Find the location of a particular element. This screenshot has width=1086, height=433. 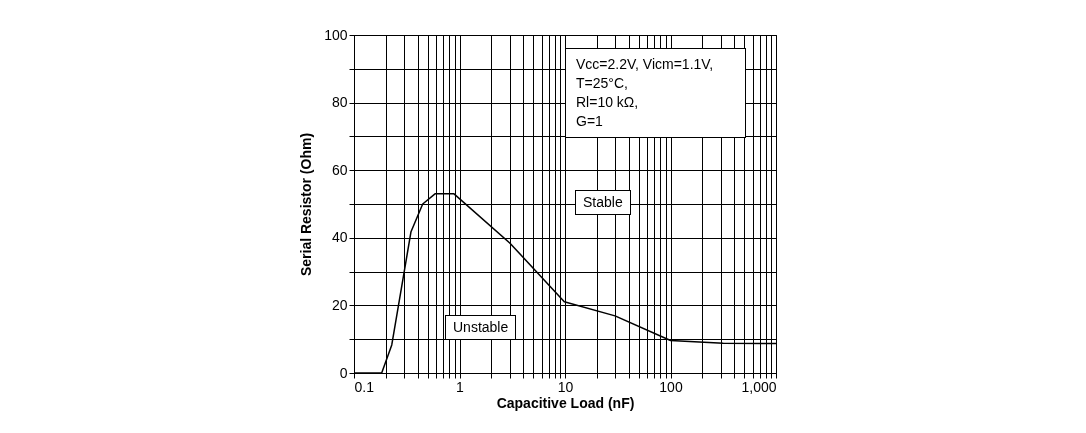

annotation: Unstable is located at coordinates (481, 327).